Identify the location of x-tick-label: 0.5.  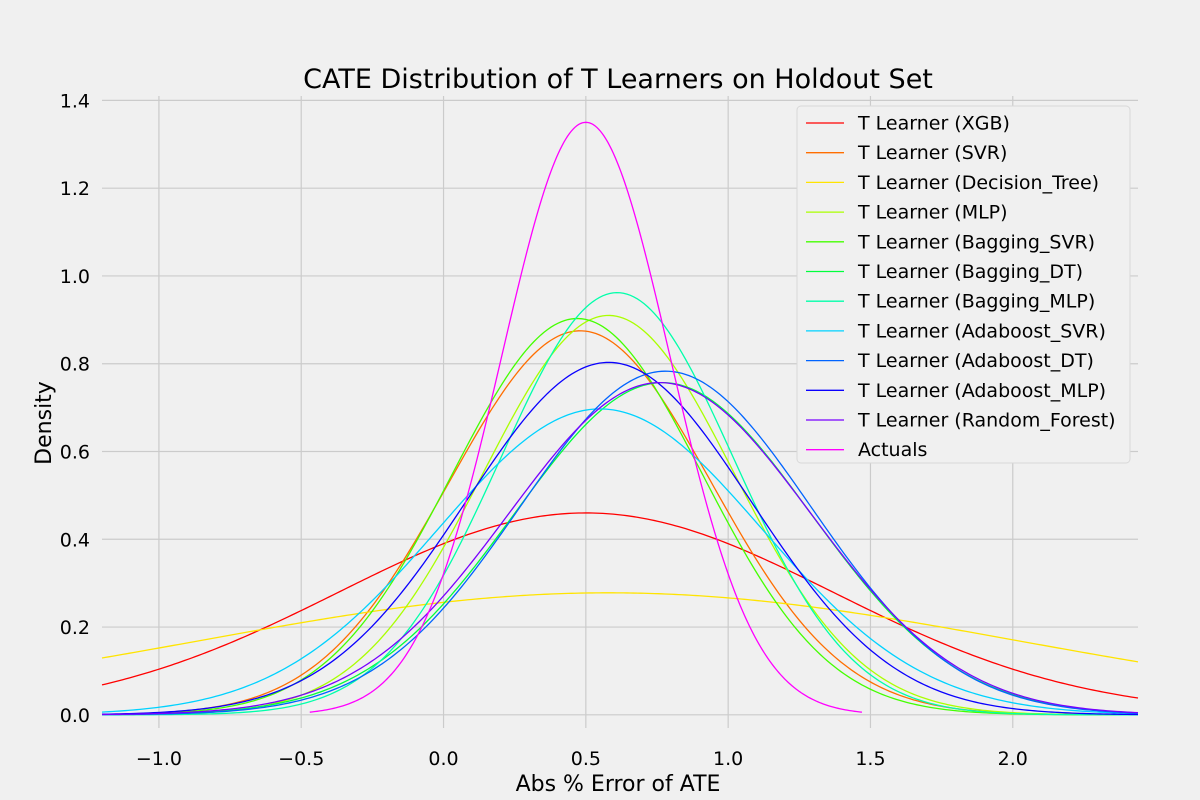
(586, 759).